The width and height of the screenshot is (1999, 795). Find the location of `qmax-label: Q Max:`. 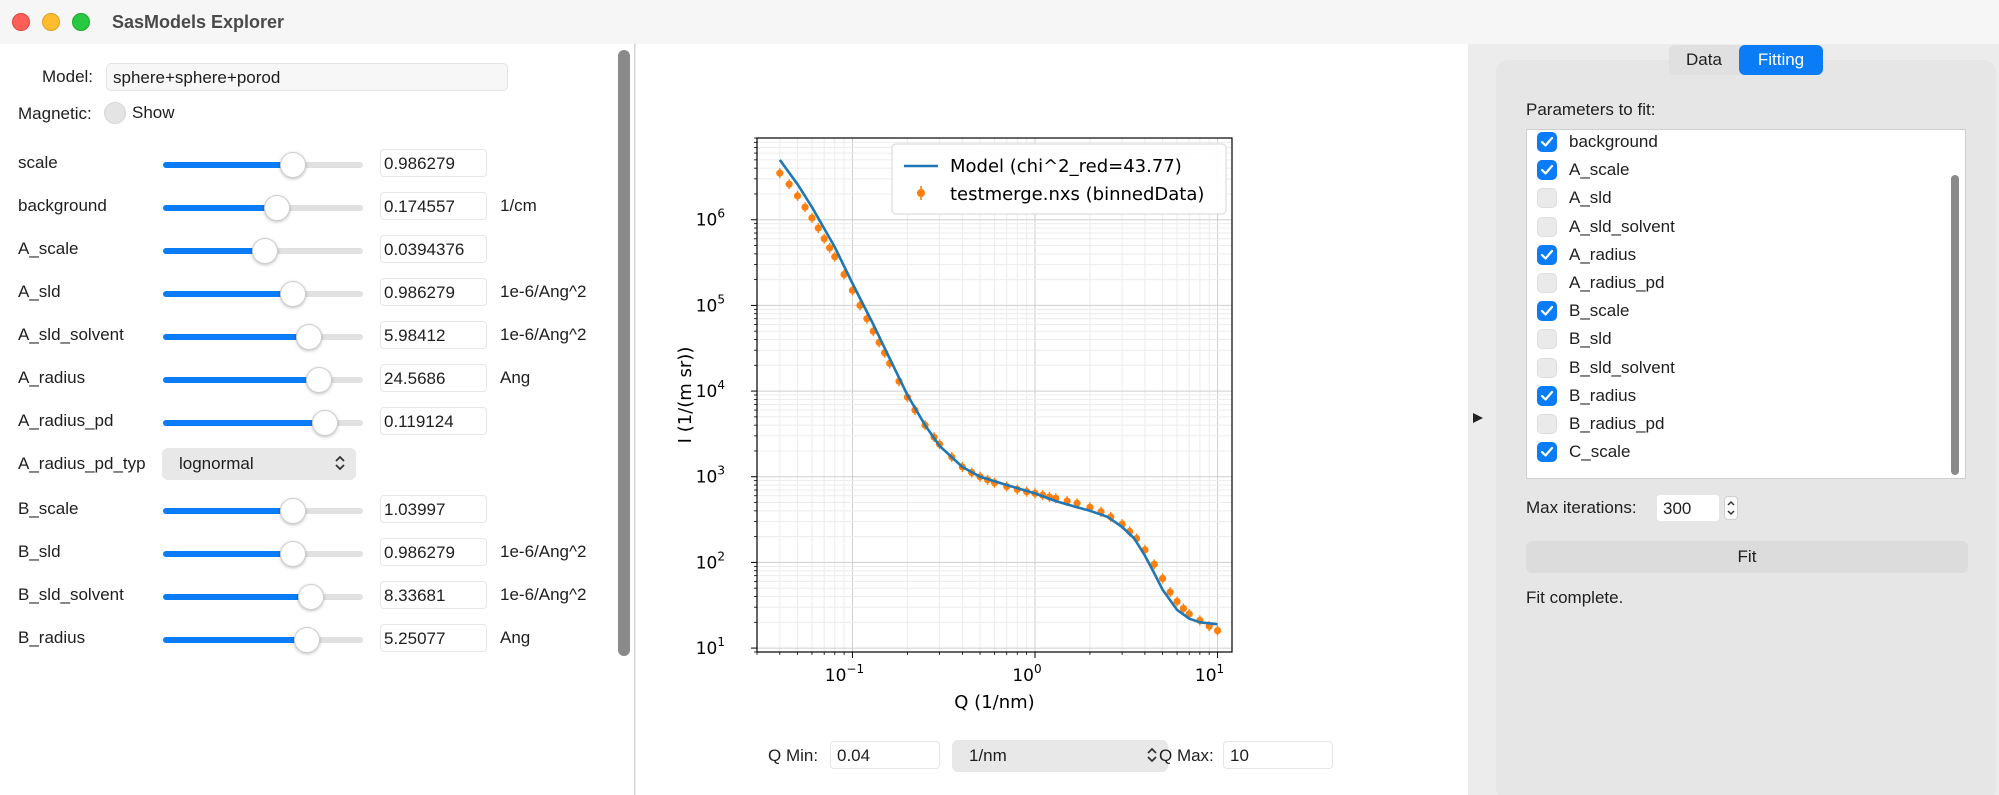

qmax-label: Q Max: is located at coordinates (1186, 755).